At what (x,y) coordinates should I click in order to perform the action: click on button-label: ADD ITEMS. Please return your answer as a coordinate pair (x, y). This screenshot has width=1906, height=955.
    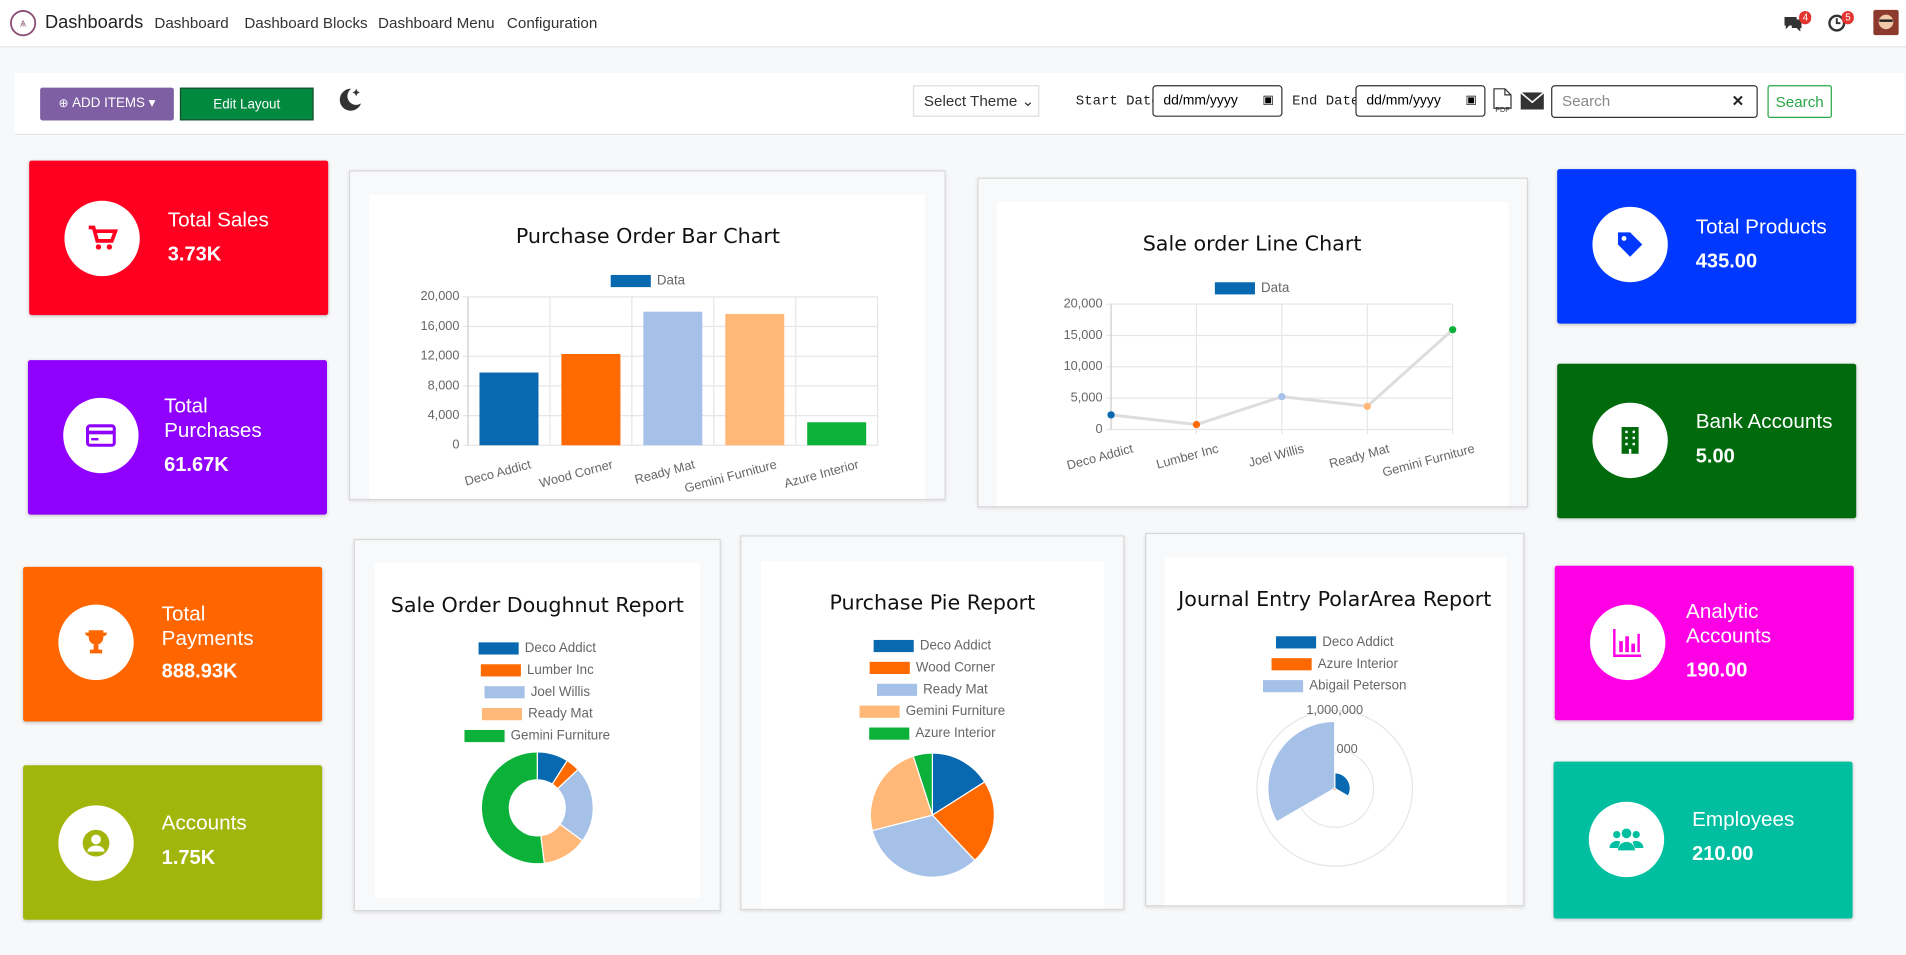
    Looking at the image, I should click on (108, 103).